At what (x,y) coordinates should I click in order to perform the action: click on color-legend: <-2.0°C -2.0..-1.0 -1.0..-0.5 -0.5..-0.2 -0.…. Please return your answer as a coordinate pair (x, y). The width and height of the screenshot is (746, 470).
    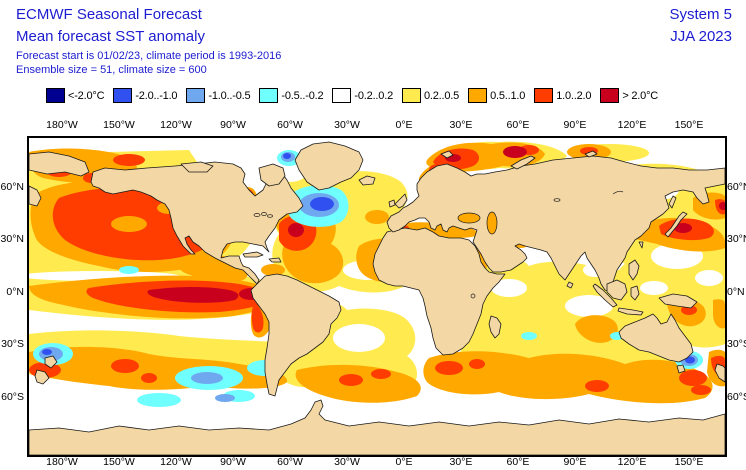
    Looking at the image, I should click on (352, 95).